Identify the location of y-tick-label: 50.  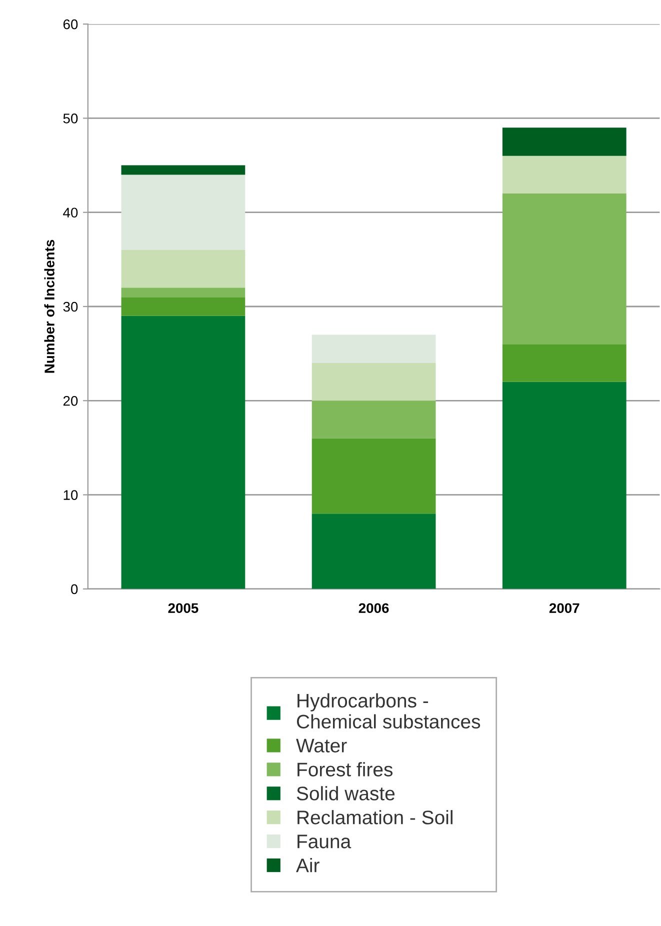
(70, 119).